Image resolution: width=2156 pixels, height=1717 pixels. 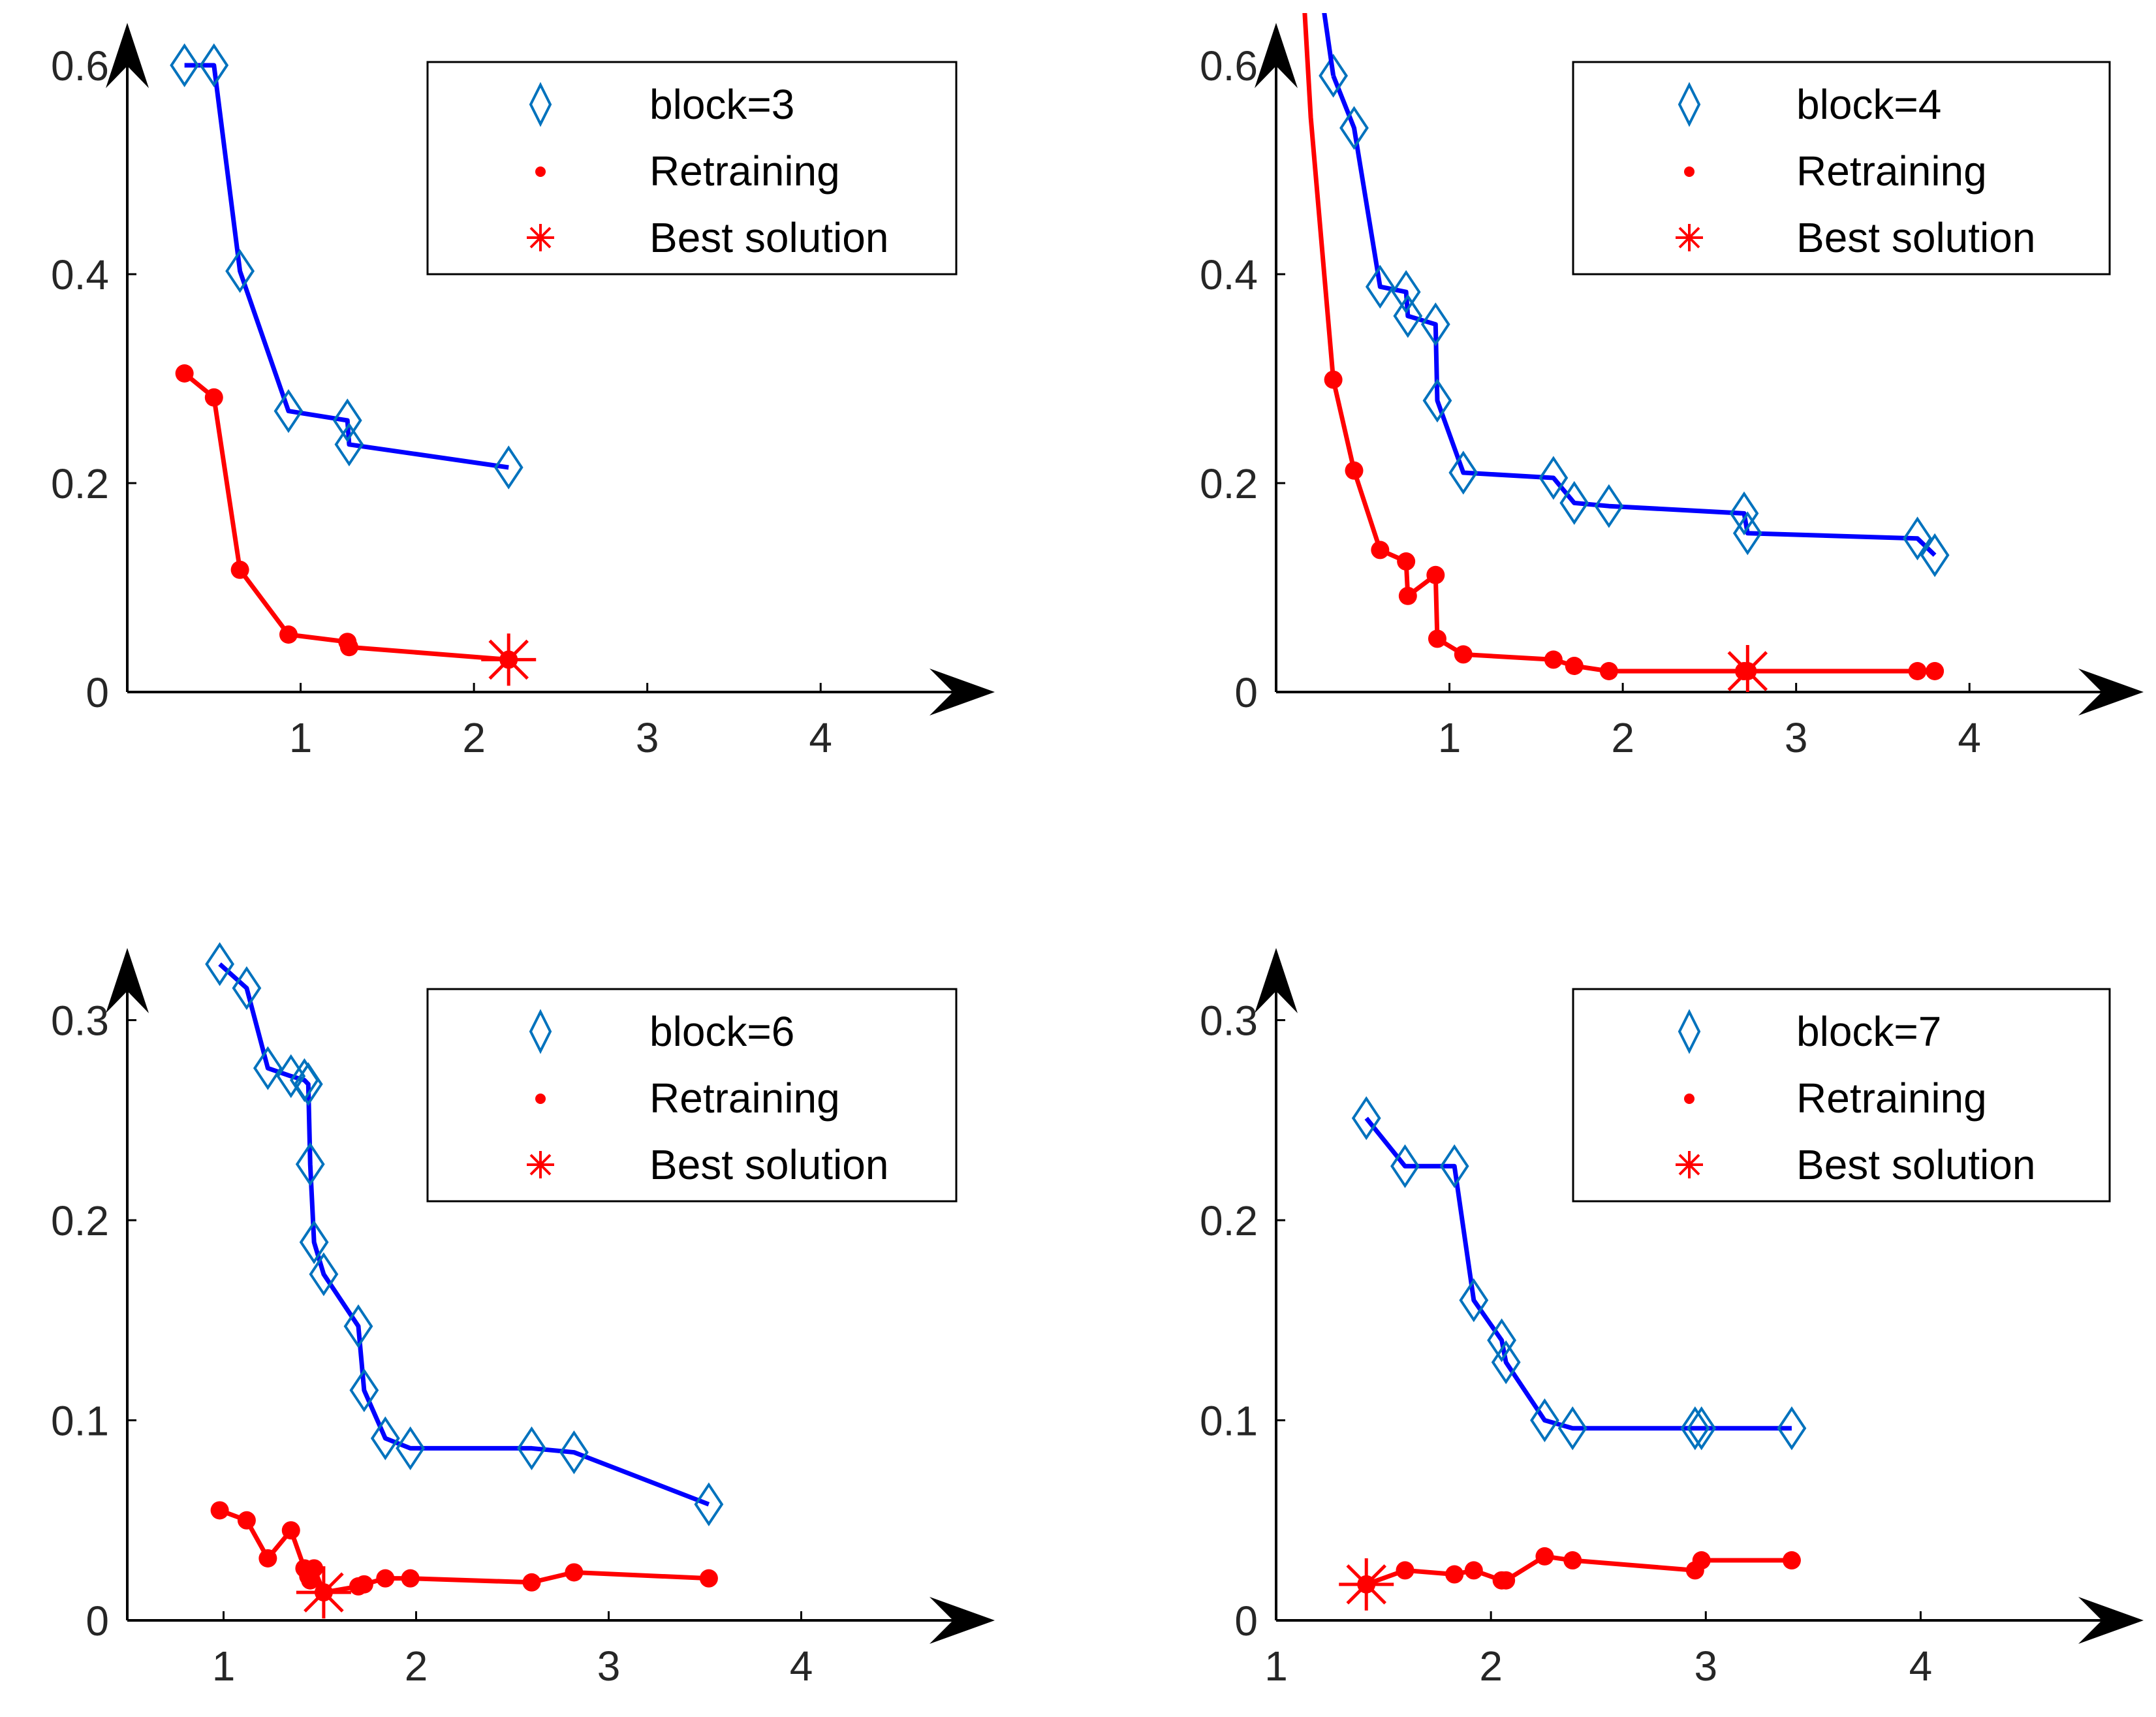 What do you see at coordinates (1633, 526) in the screenshot?
I see `series-line-retraining` at bounding box center [1633, 526].